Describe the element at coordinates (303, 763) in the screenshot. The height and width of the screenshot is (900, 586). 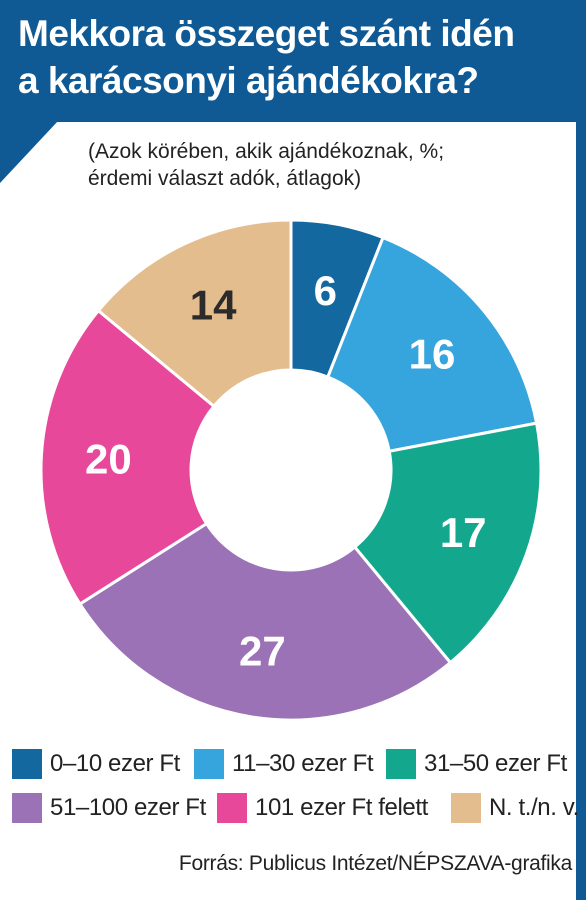
I see `legend-label: 11–30 ezer Ft` at that location.